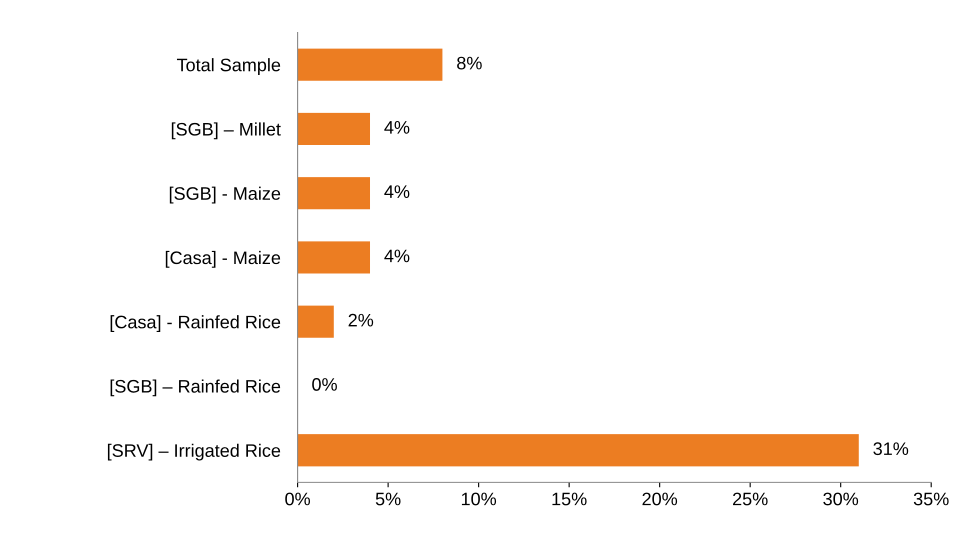 The width and height of the screenshot is (960, 542). I want to click on y-tick-label: [SGB] - Maize, so click(225, 195).